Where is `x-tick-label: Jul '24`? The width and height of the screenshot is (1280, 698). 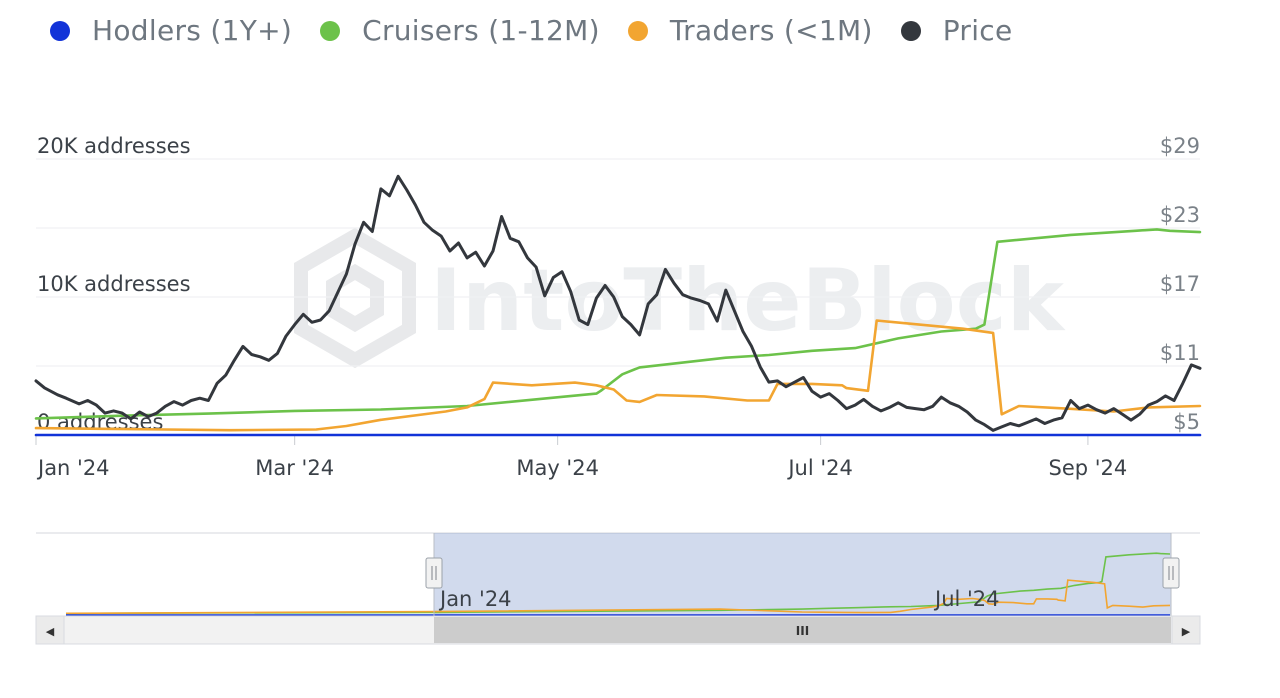
x-tick-label: Jul '24 is located at coordinates (819, 468).